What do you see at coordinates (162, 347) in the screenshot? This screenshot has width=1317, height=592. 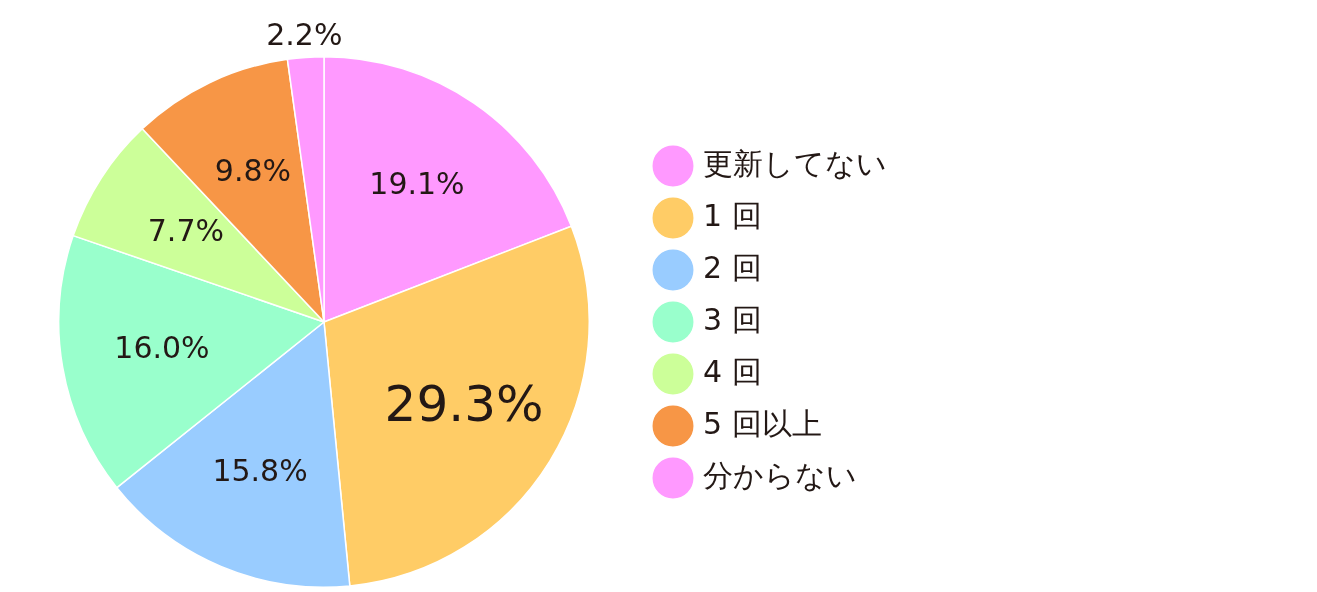 I see `data-label: 16.0%` at bounding box center [162, 347].